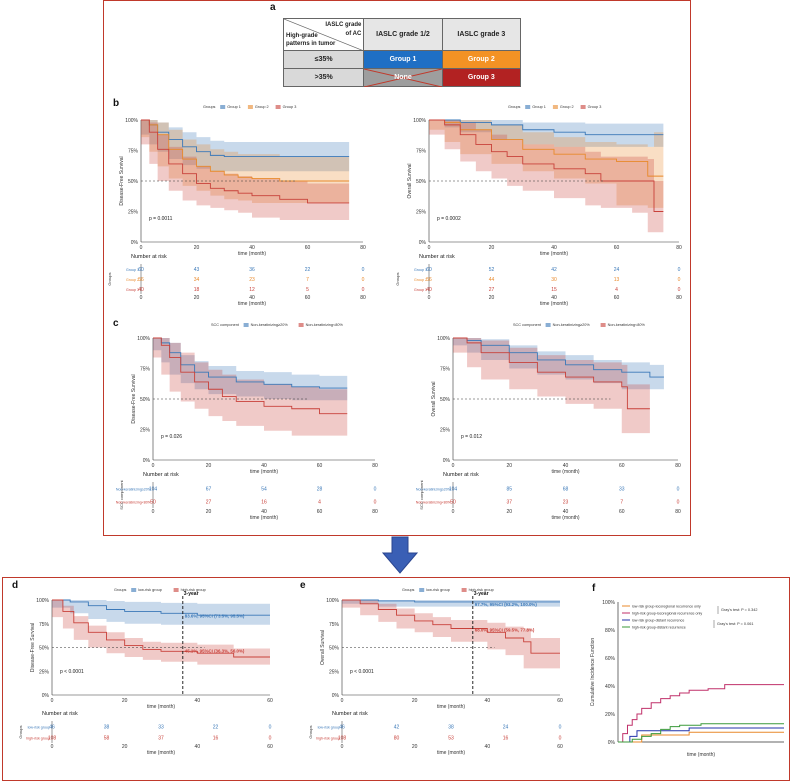 The image size is (792, 783). What do you see at coordinates (328, 739) in the screenshot?
I see `risk-row-label: high-risk group` at bounding box center [328, 739].